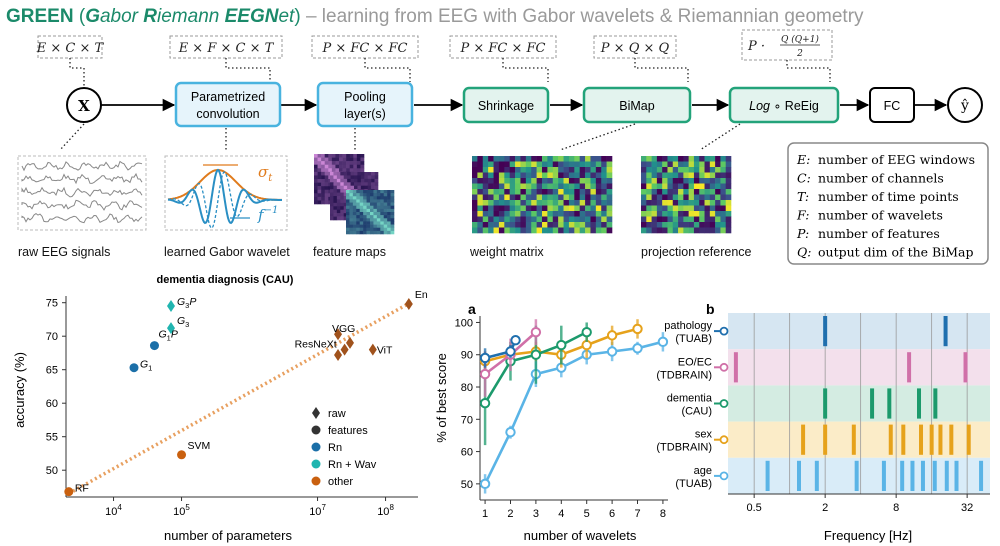  I want to click on scatter-x-tick-label: 108, so click(385, 510).